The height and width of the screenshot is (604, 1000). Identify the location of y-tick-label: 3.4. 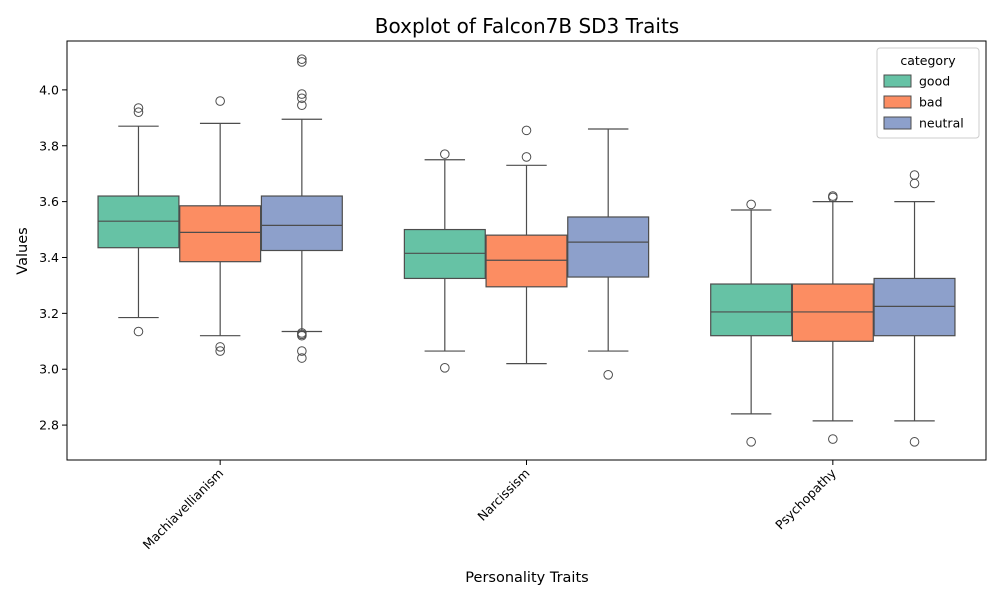
(49, 257).